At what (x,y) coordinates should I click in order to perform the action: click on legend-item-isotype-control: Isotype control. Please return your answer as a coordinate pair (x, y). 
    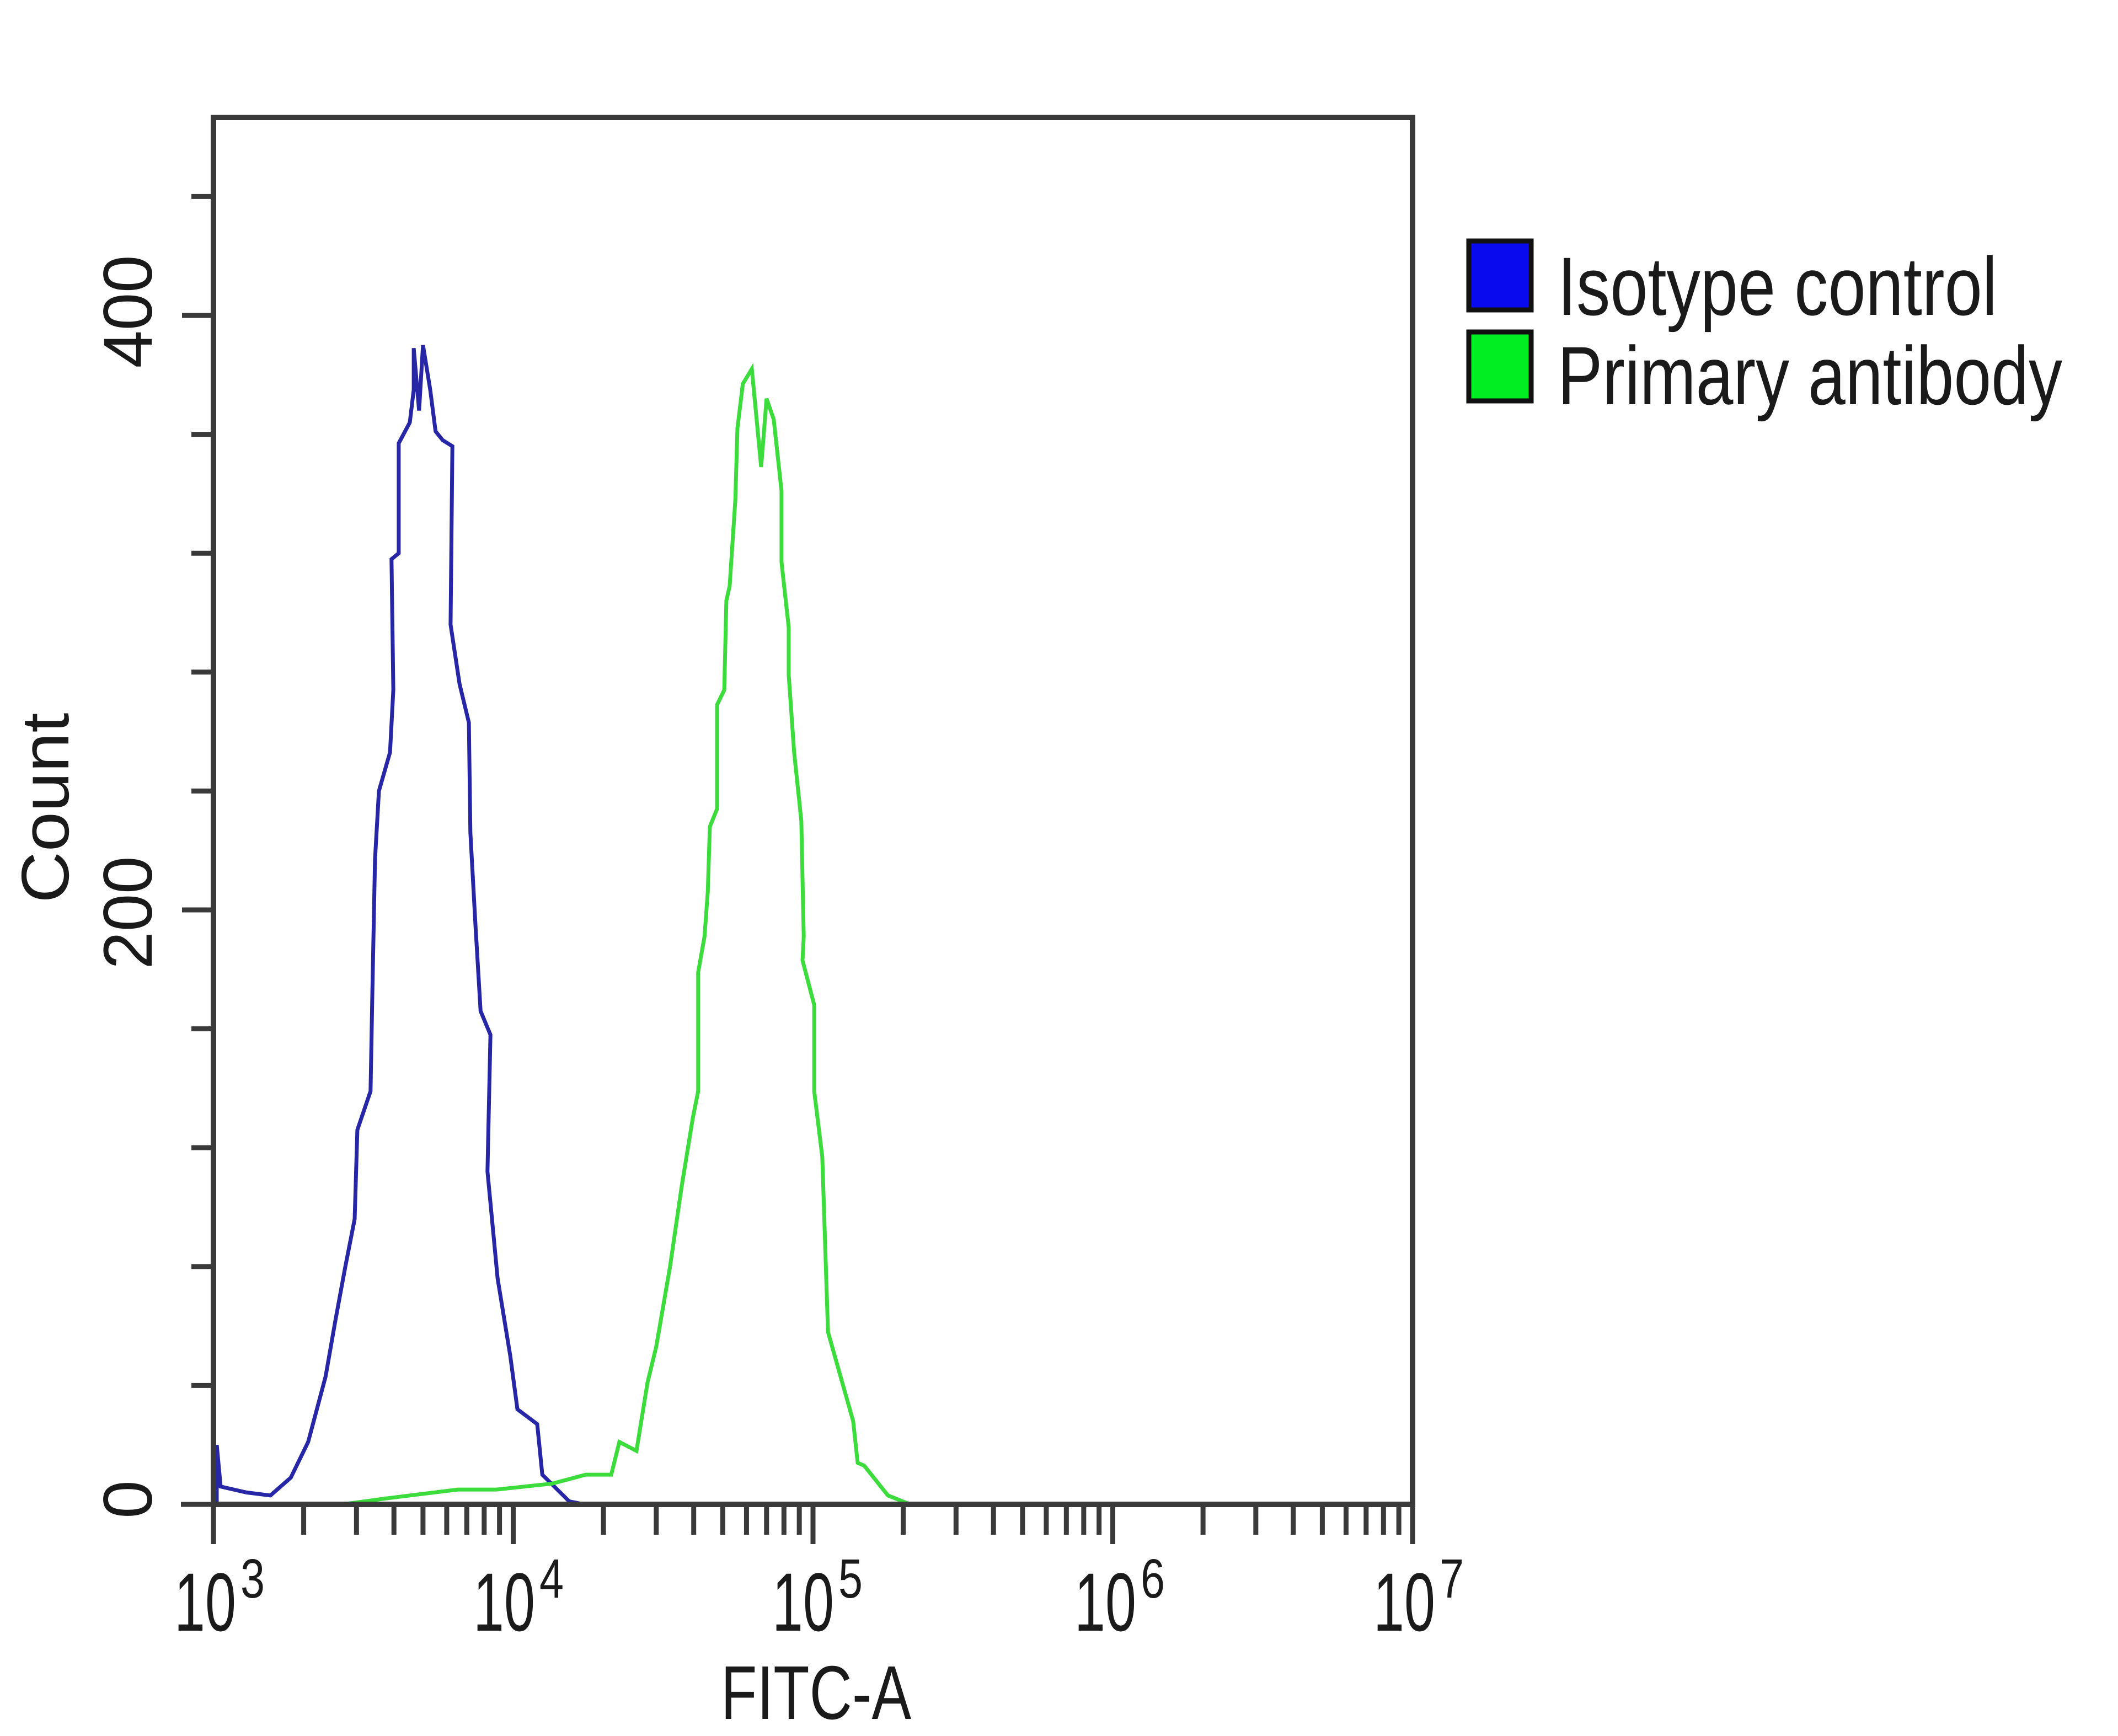
    Looking at the image, I should click on (1731, 285).